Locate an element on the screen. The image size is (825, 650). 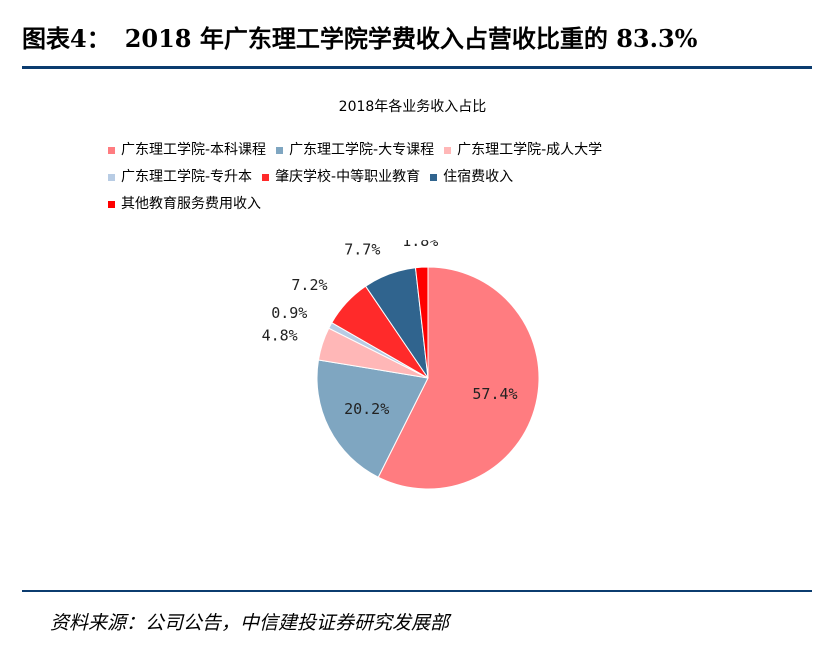
legend-label: 肇庆学校-中等职业教育 is located at coordinates (348, 177).